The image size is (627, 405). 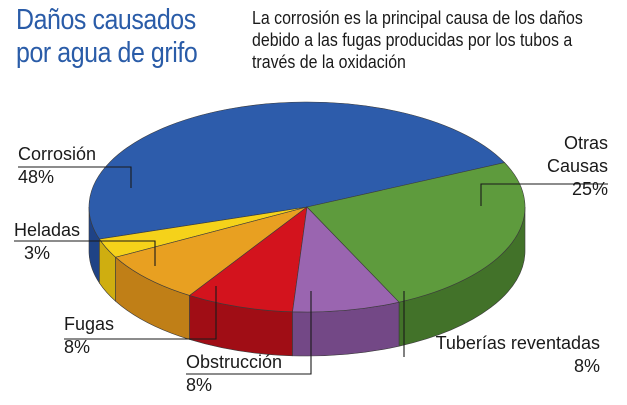 I want to click on label-heladas: Heladas 3%, so click(x=47, y=242).